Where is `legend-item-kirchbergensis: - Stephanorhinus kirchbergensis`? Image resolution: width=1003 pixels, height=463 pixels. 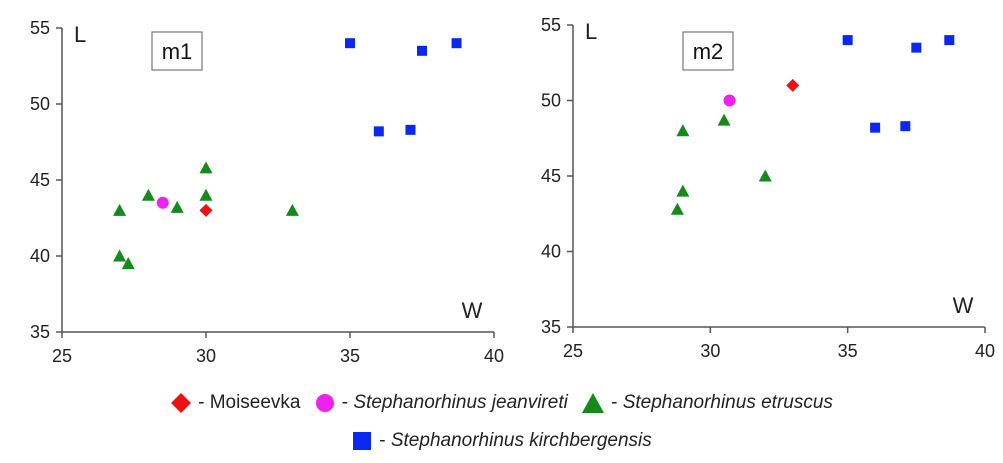
legend-item-kirchbergensis: - Stephanorhinus kirchbergensis is located at coordinates (501, 441).